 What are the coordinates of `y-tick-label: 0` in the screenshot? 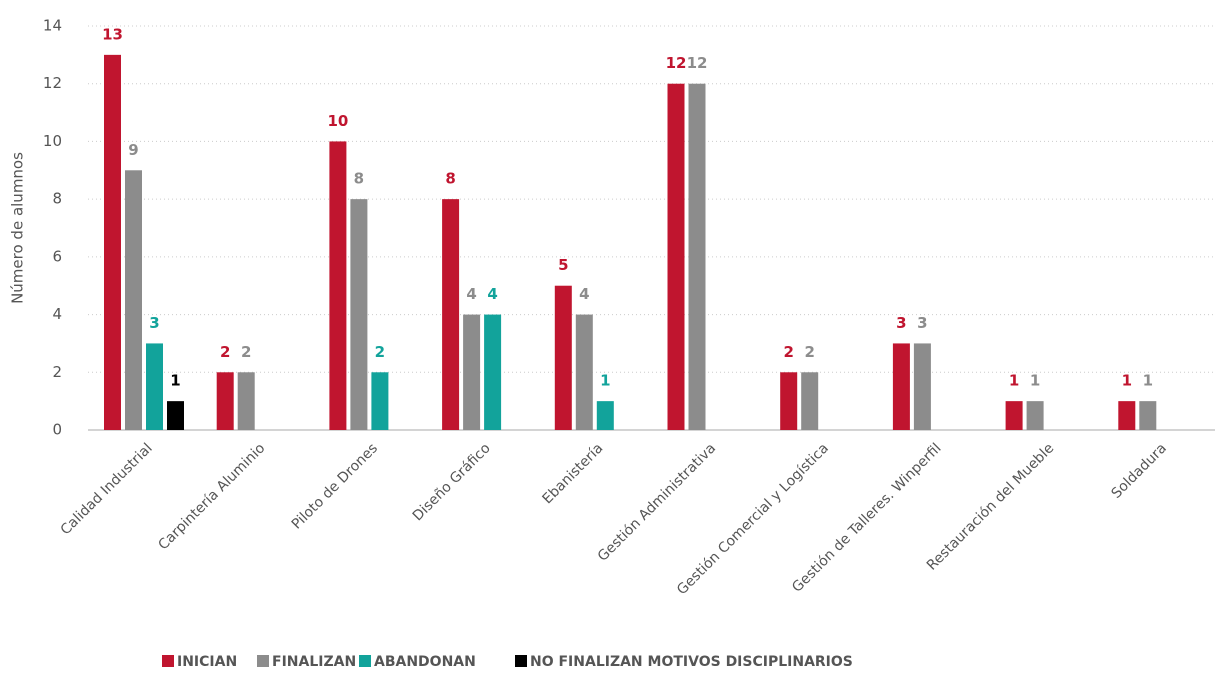 It's located at (57, 430).